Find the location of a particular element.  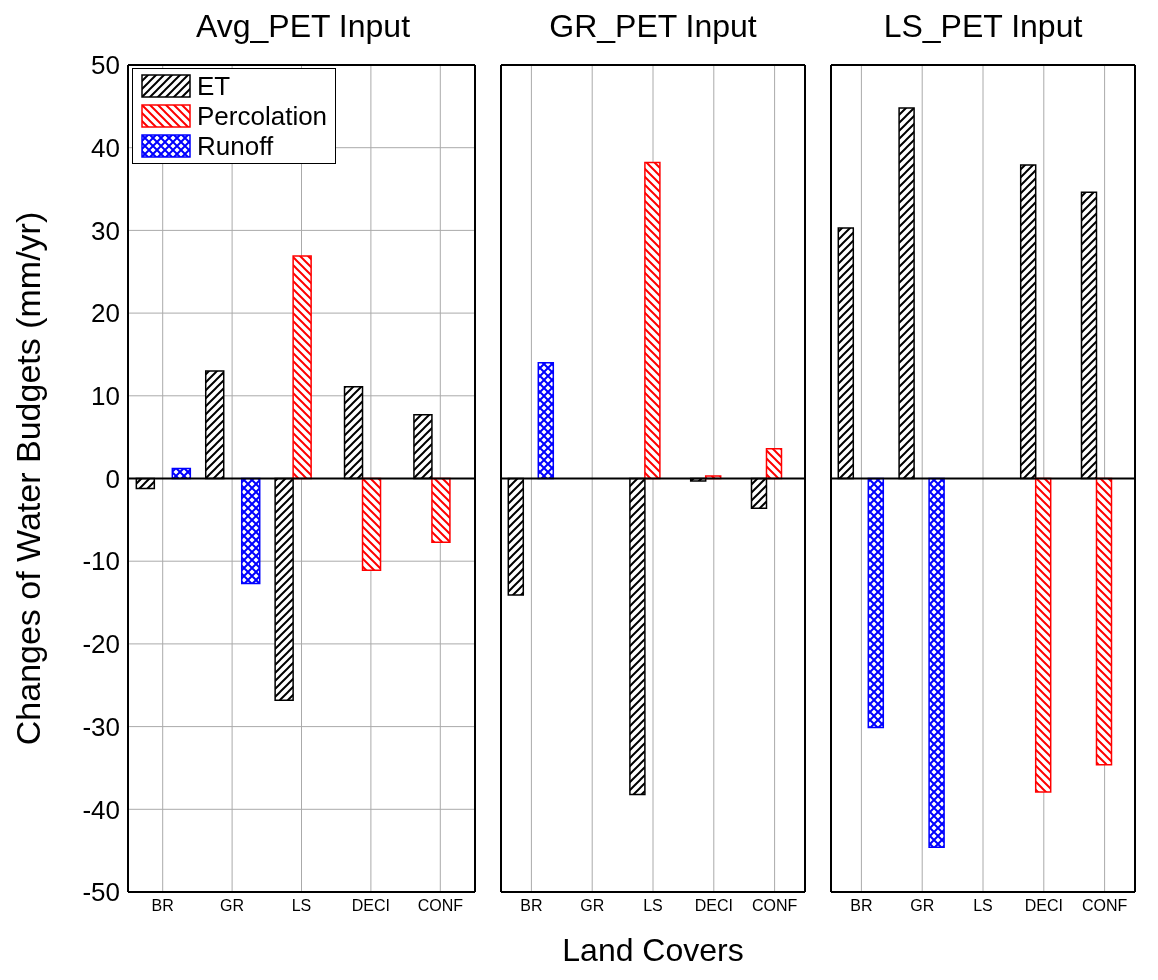

y-tick-label: -40 is located at coordinates (101, 809).